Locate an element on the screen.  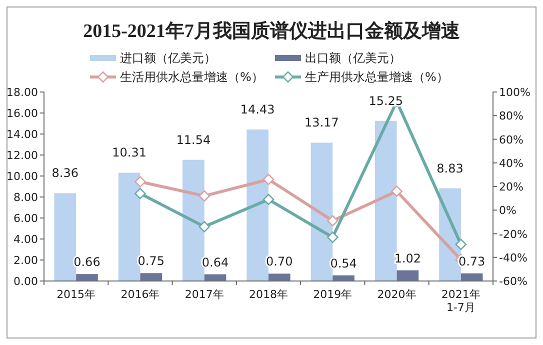
x-tick-label: 2019年 is located at coordinates (332, 294).